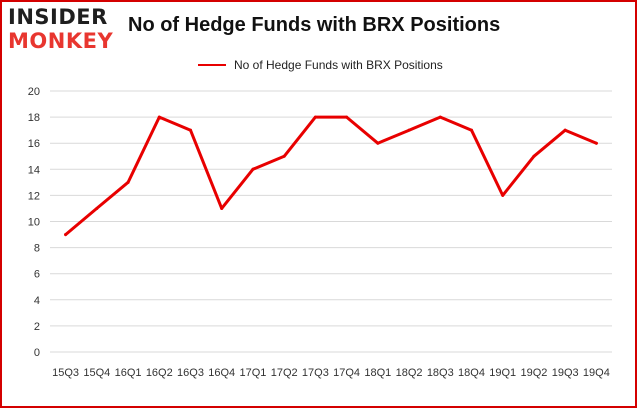  I want to click on y-tick-label: 10, so click(34, 223).